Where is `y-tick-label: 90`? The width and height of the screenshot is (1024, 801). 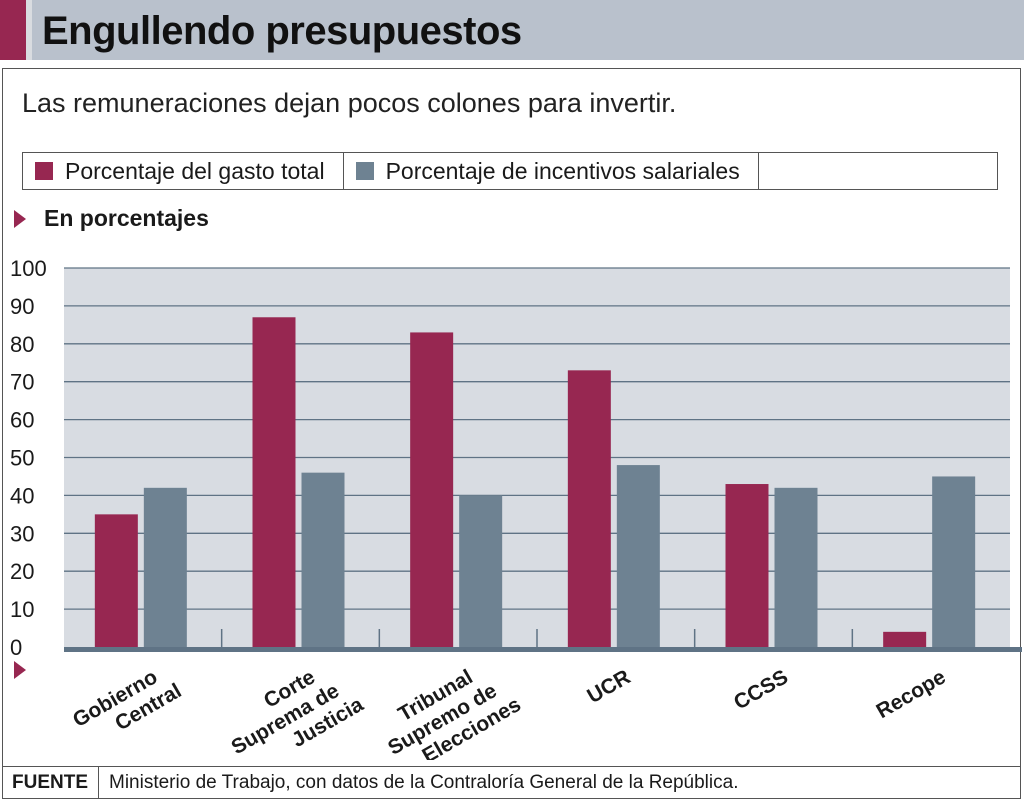
y-tick-label: 90 is located at coordinates (22, 306).